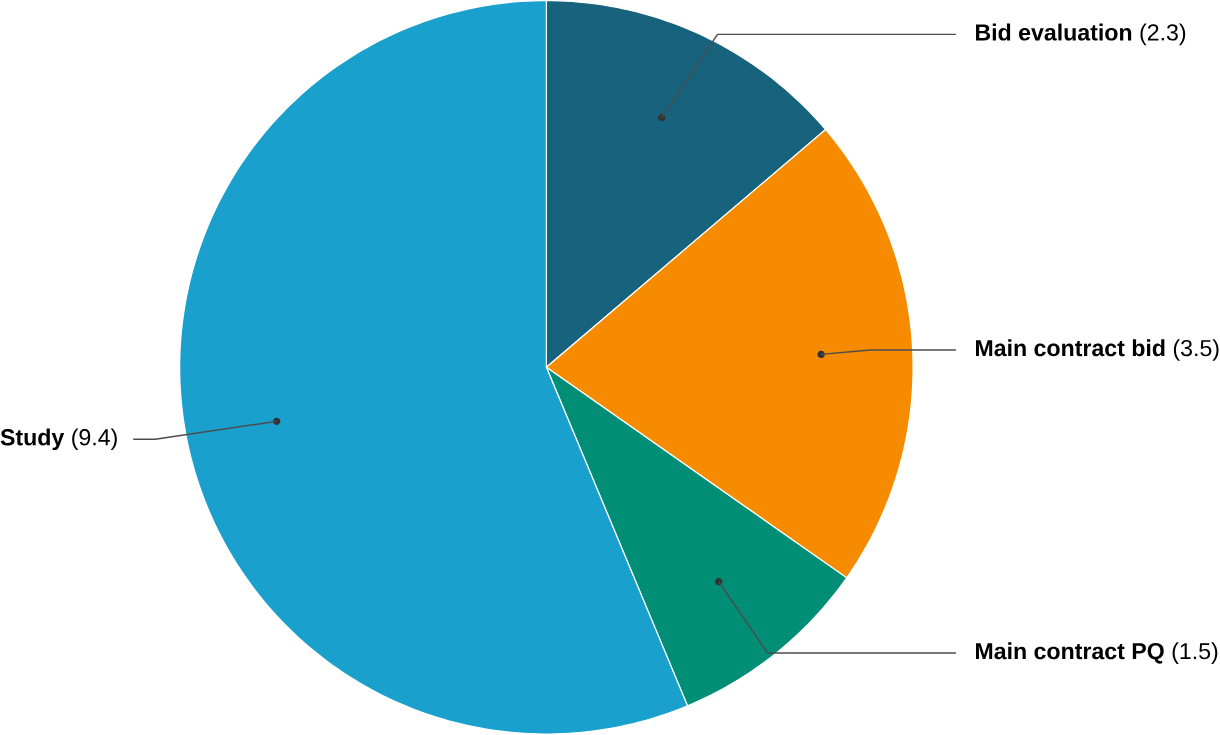 This screenshot has height=735, width=1220. Describe the element at coordinates (1054, 32) in the screenshot. I see `slice-label: Bid evaluation` at that location.